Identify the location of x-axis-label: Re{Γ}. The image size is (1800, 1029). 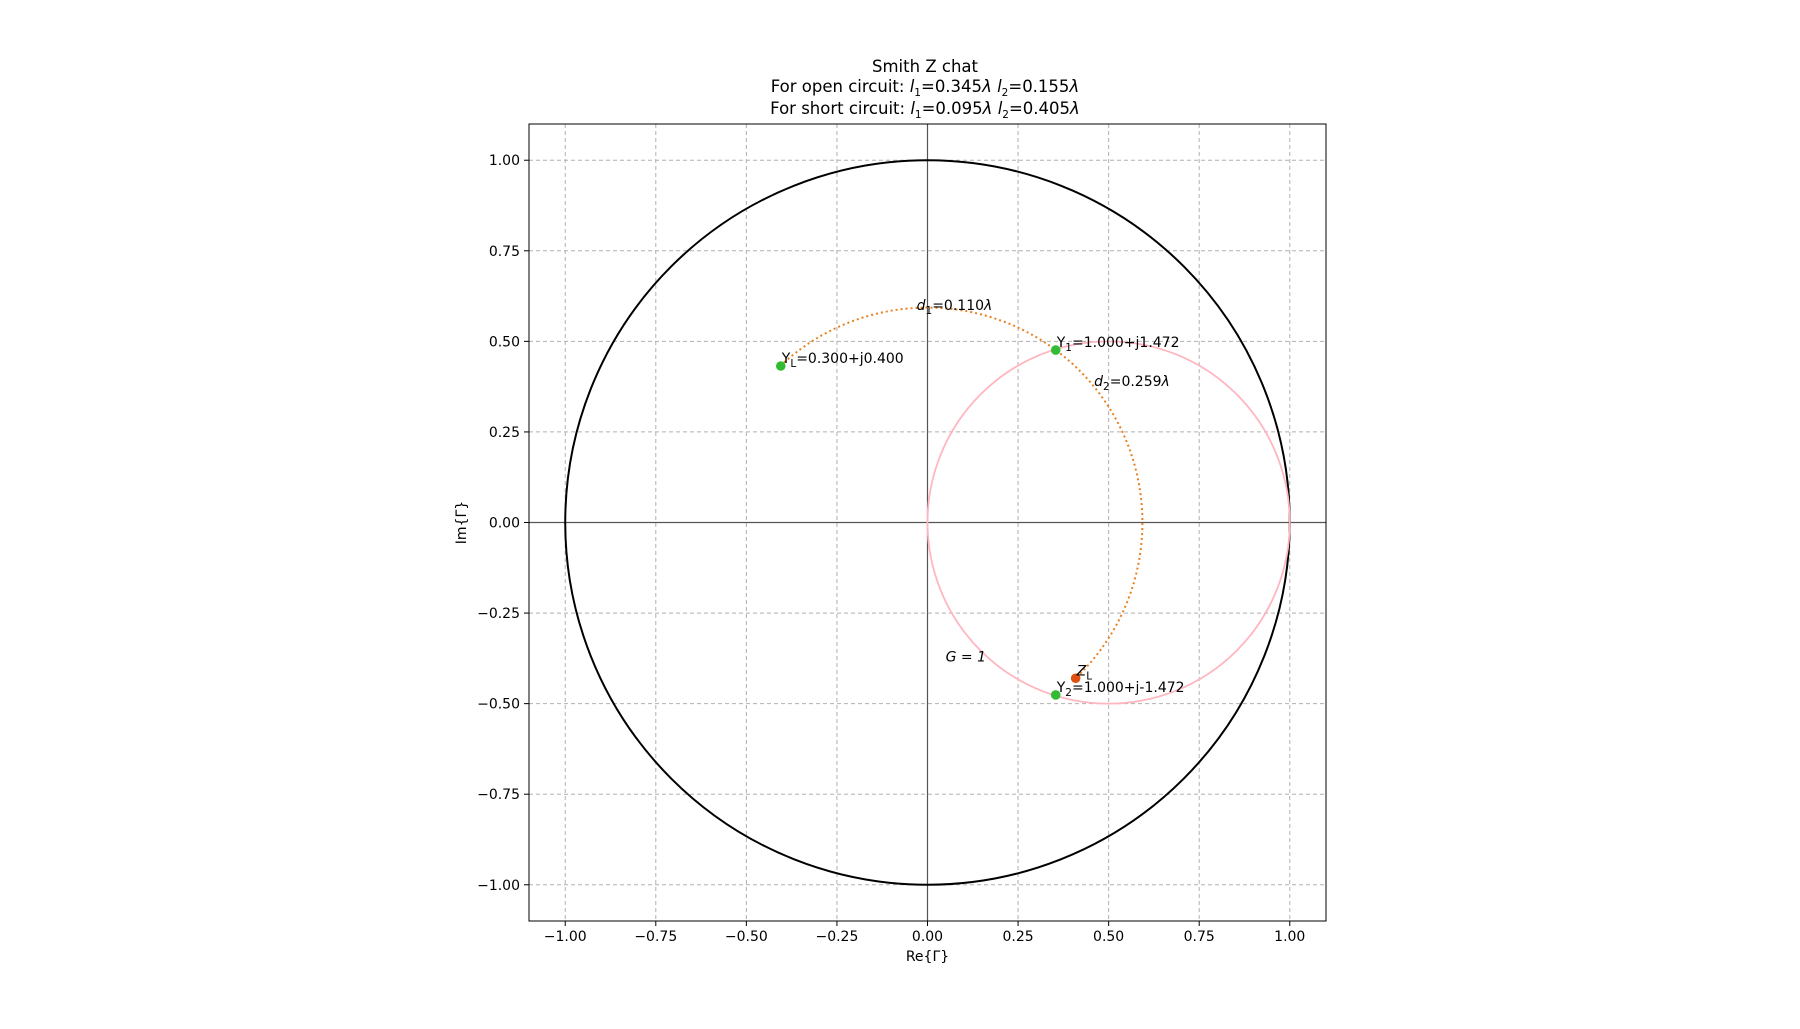
(927, 957).